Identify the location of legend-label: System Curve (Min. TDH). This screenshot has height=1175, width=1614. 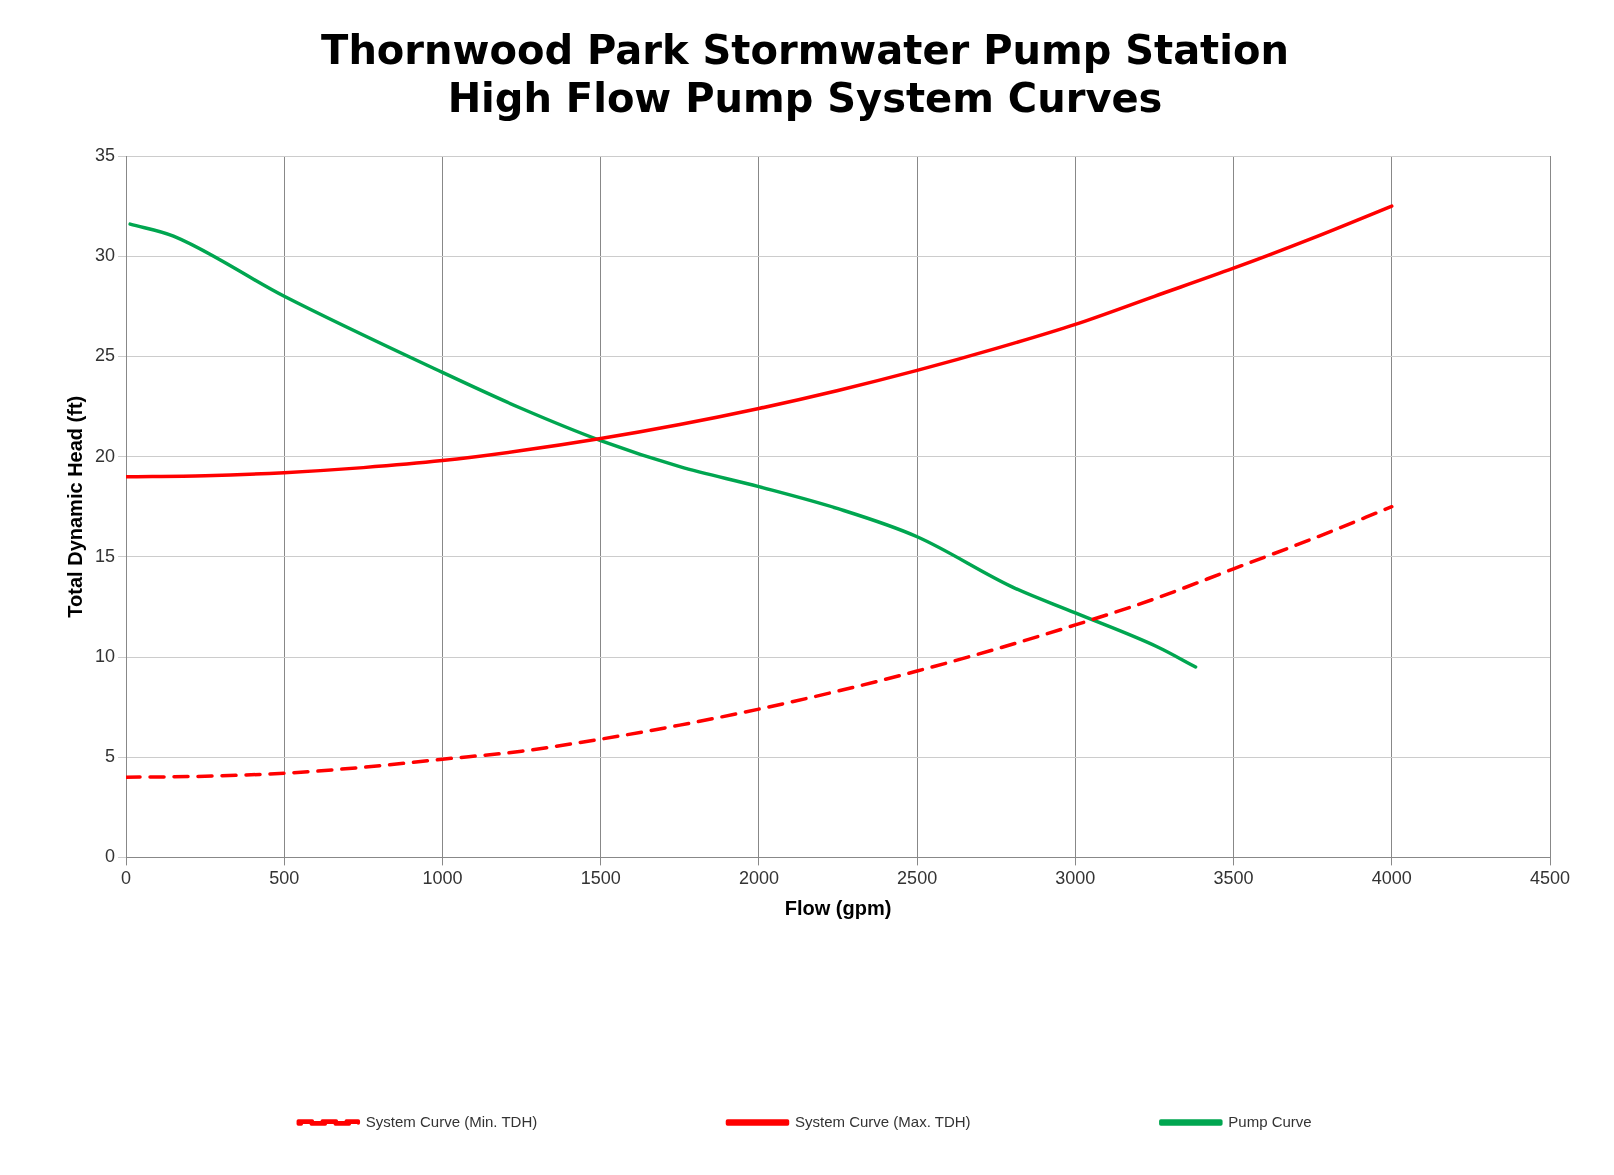
(451, 1121).